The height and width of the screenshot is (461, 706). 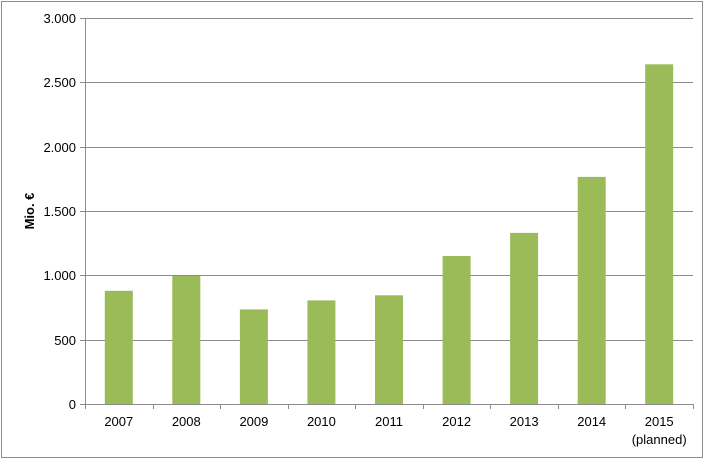 I want to click on y-tick-label: 1.500, so click(x=59, y=211).